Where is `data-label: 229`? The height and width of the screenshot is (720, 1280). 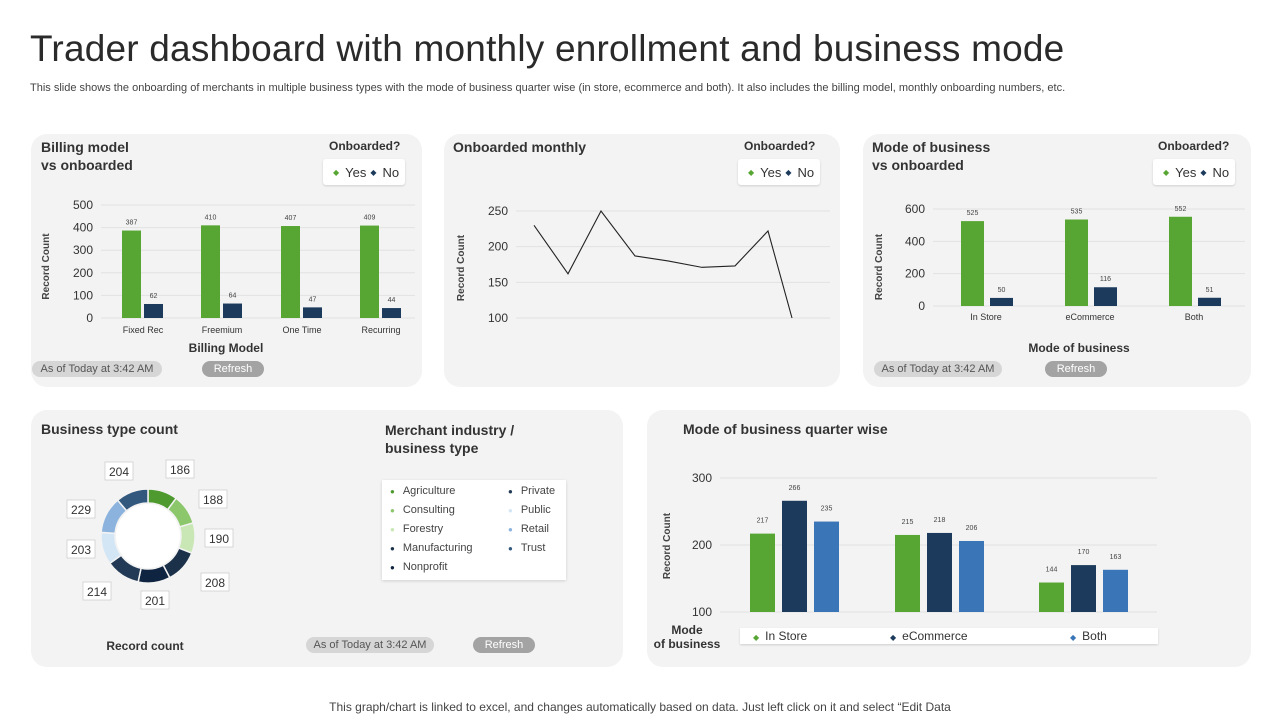
data-label: 229 is located at coordinates (81, 510).